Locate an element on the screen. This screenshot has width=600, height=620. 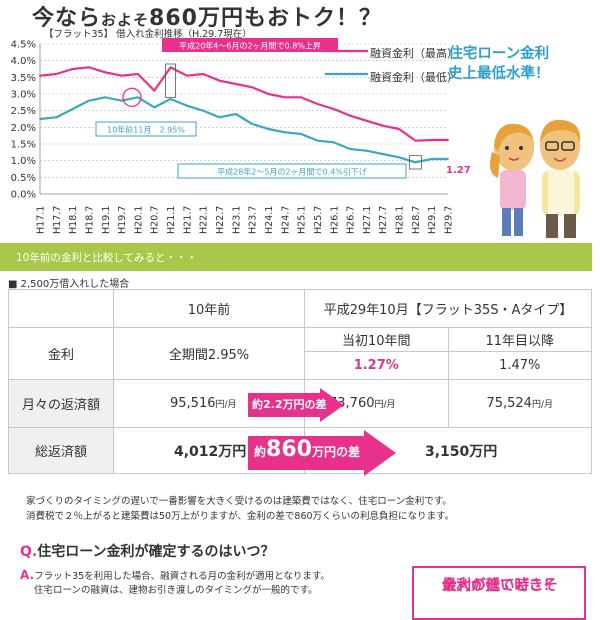
x-tick-label: H18.1 is located at coordinates (73, 220).